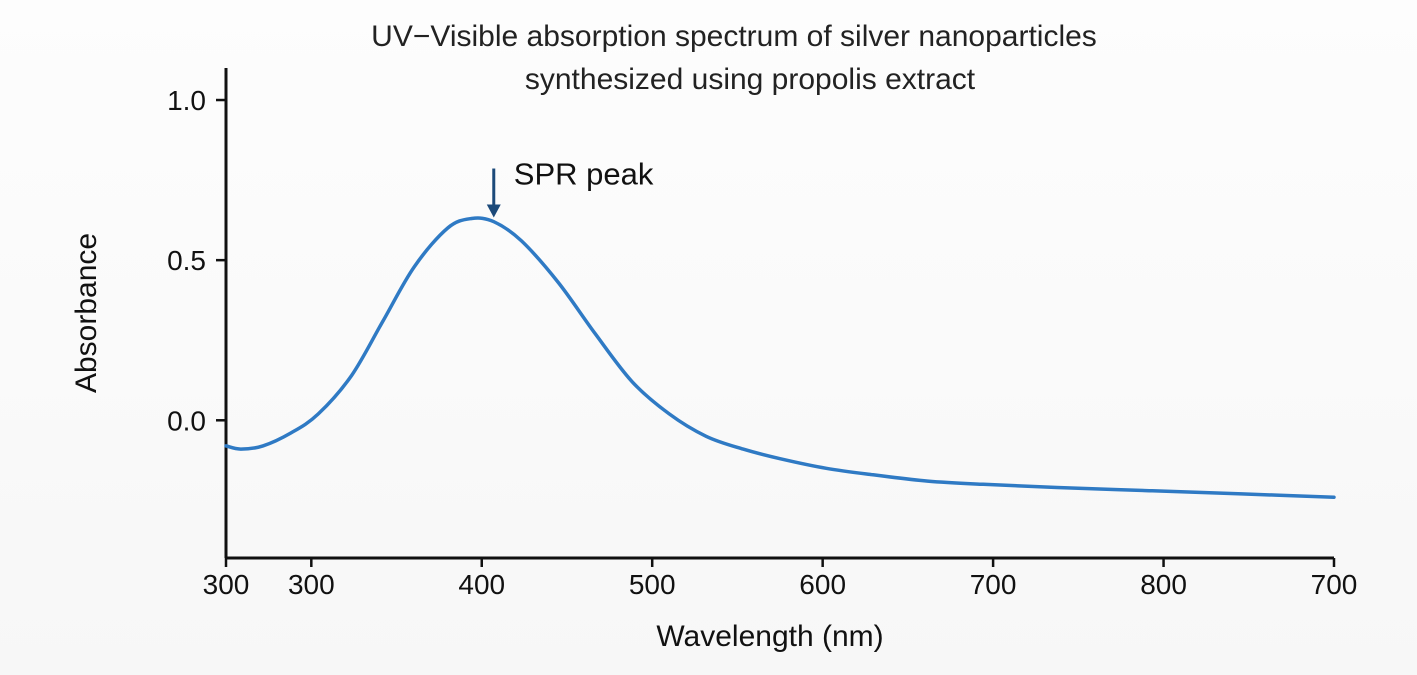 Image resolution: width=1417 pixels, height=675 pixels. What do you see at coordinates (750, 79) in the screenshot?
I see `chart-title-line-2: synthesized using propolis extract` at bounding box center [750, 79].